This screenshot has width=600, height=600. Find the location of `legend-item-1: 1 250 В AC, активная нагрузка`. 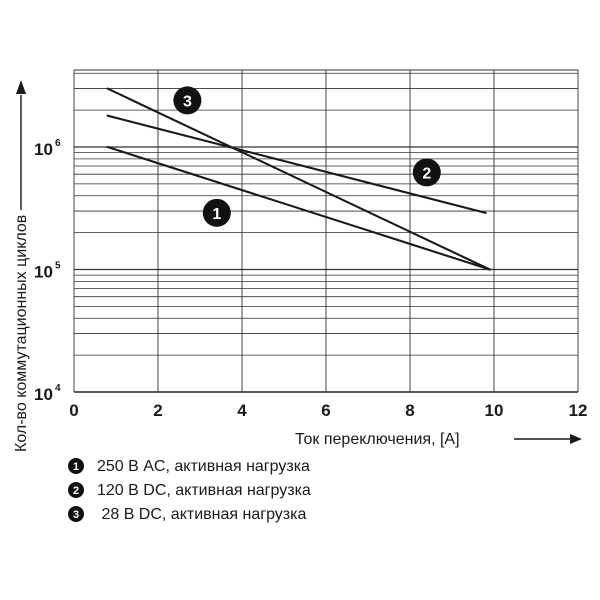

legend-item-1: 1 250 В AC, активная нагрузка is located at coordinates (189, 466).